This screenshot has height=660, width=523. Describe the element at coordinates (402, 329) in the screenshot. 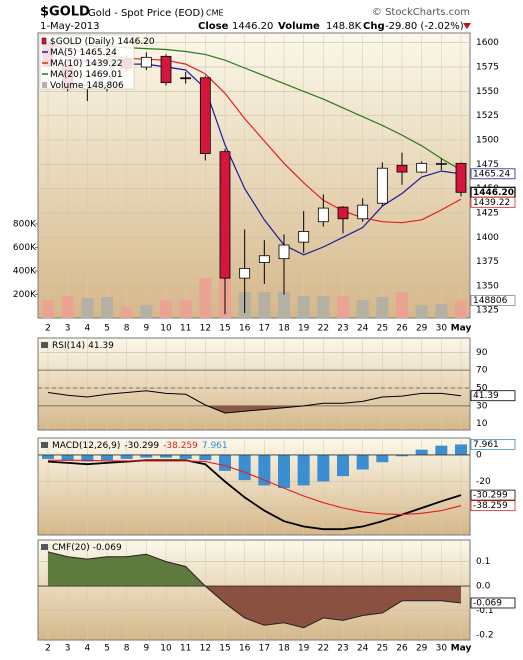

I see `x-tick-label: 26` at that location.